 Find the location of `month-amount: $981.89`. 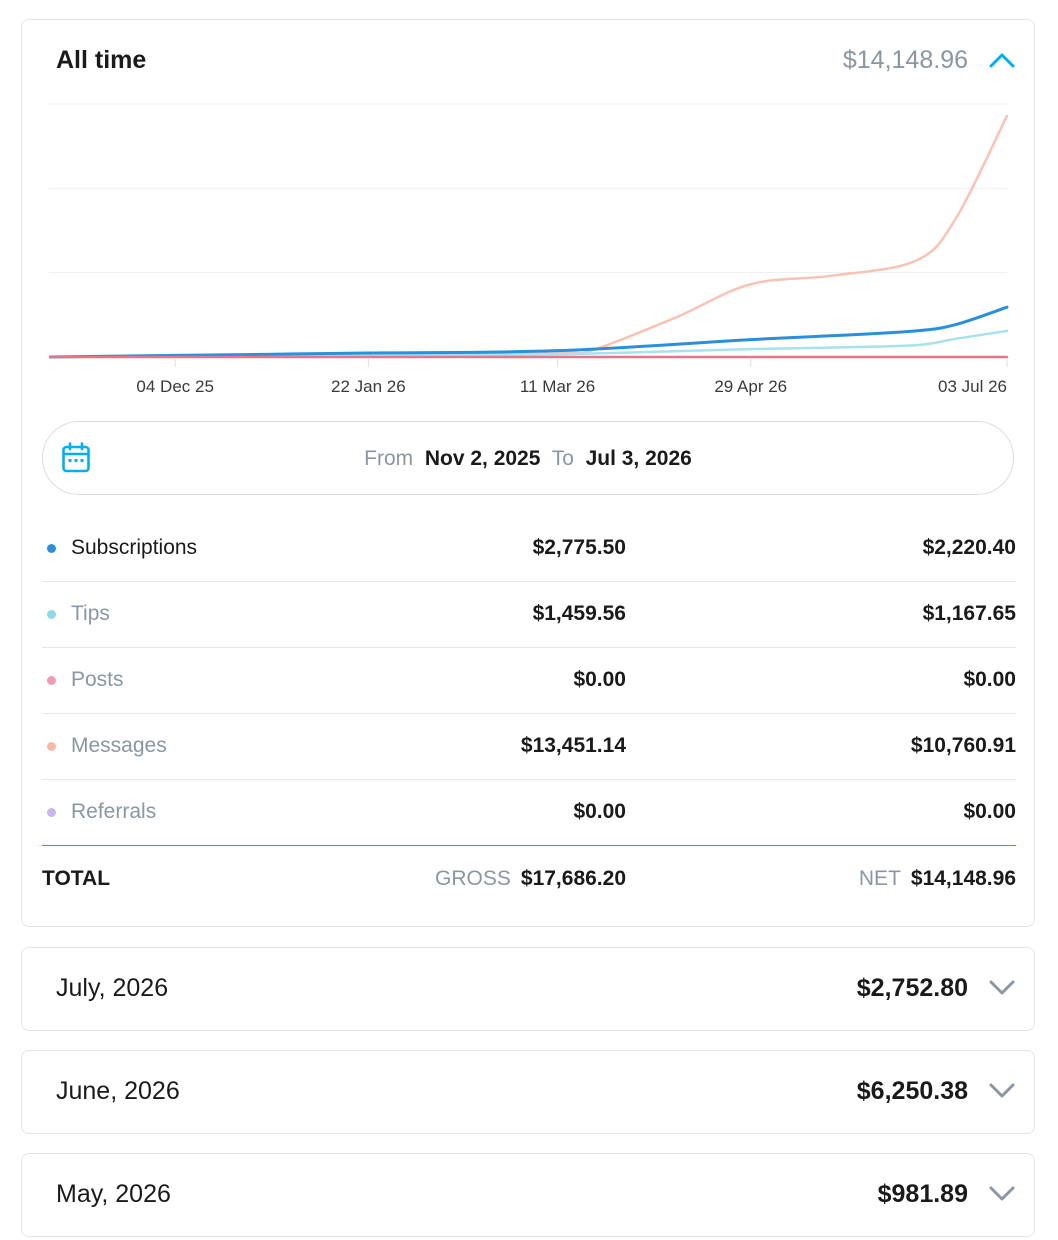

month-amount: $981.89 is located at coordinates (922, 1194).